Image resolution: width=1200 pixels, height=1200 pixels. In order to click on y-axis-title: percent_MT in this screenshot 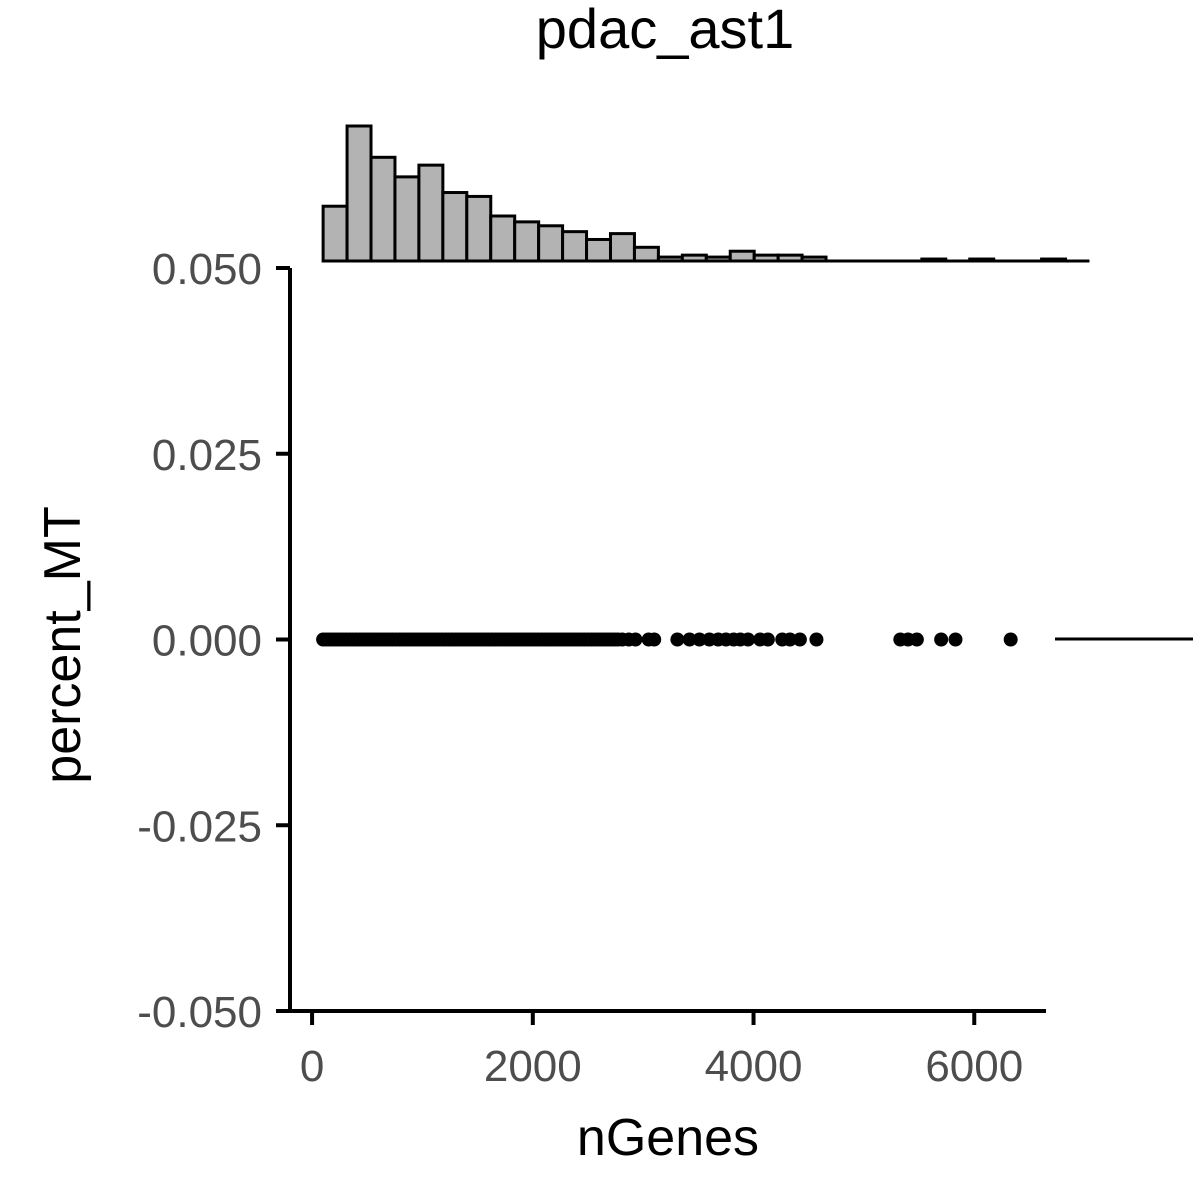, I will do `click(63, 644)`.